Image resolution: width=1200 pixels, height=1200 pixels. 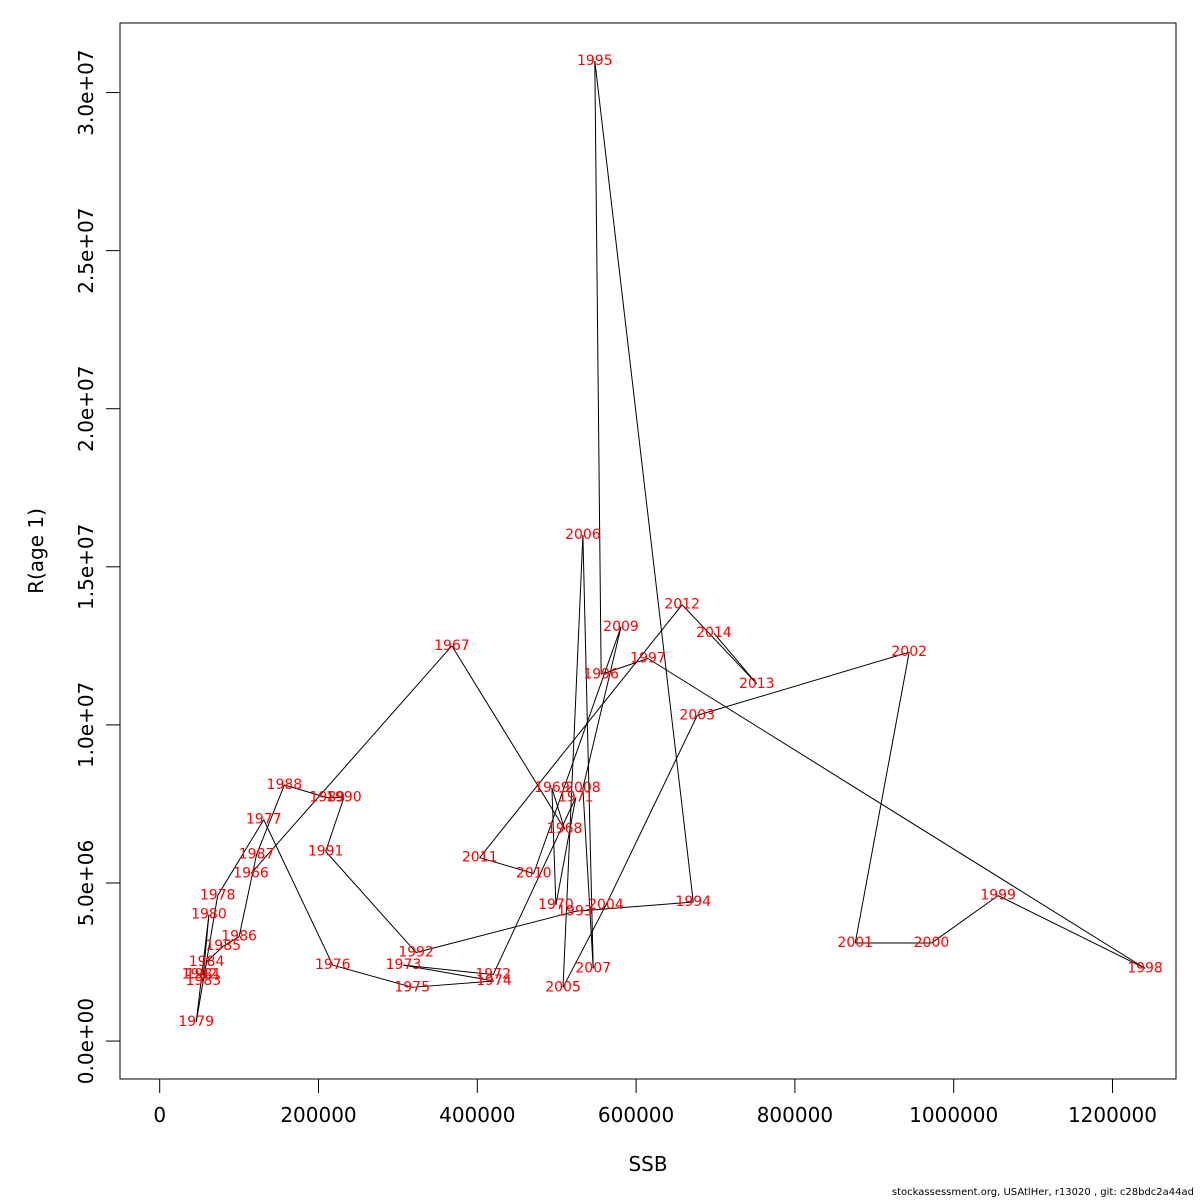 What do you see at coordinates (648, 658) in the screenshot?
I see `point-label: 1997` at bounding box center [648, 658].